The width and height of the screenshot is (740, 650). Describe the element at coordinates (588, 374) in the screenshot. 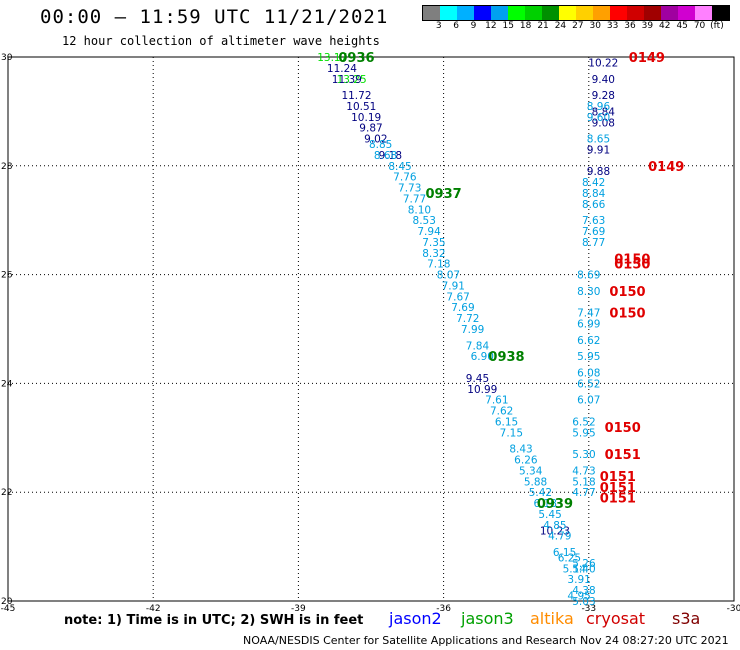

I see `wave-height-point: 6.08` at that location.